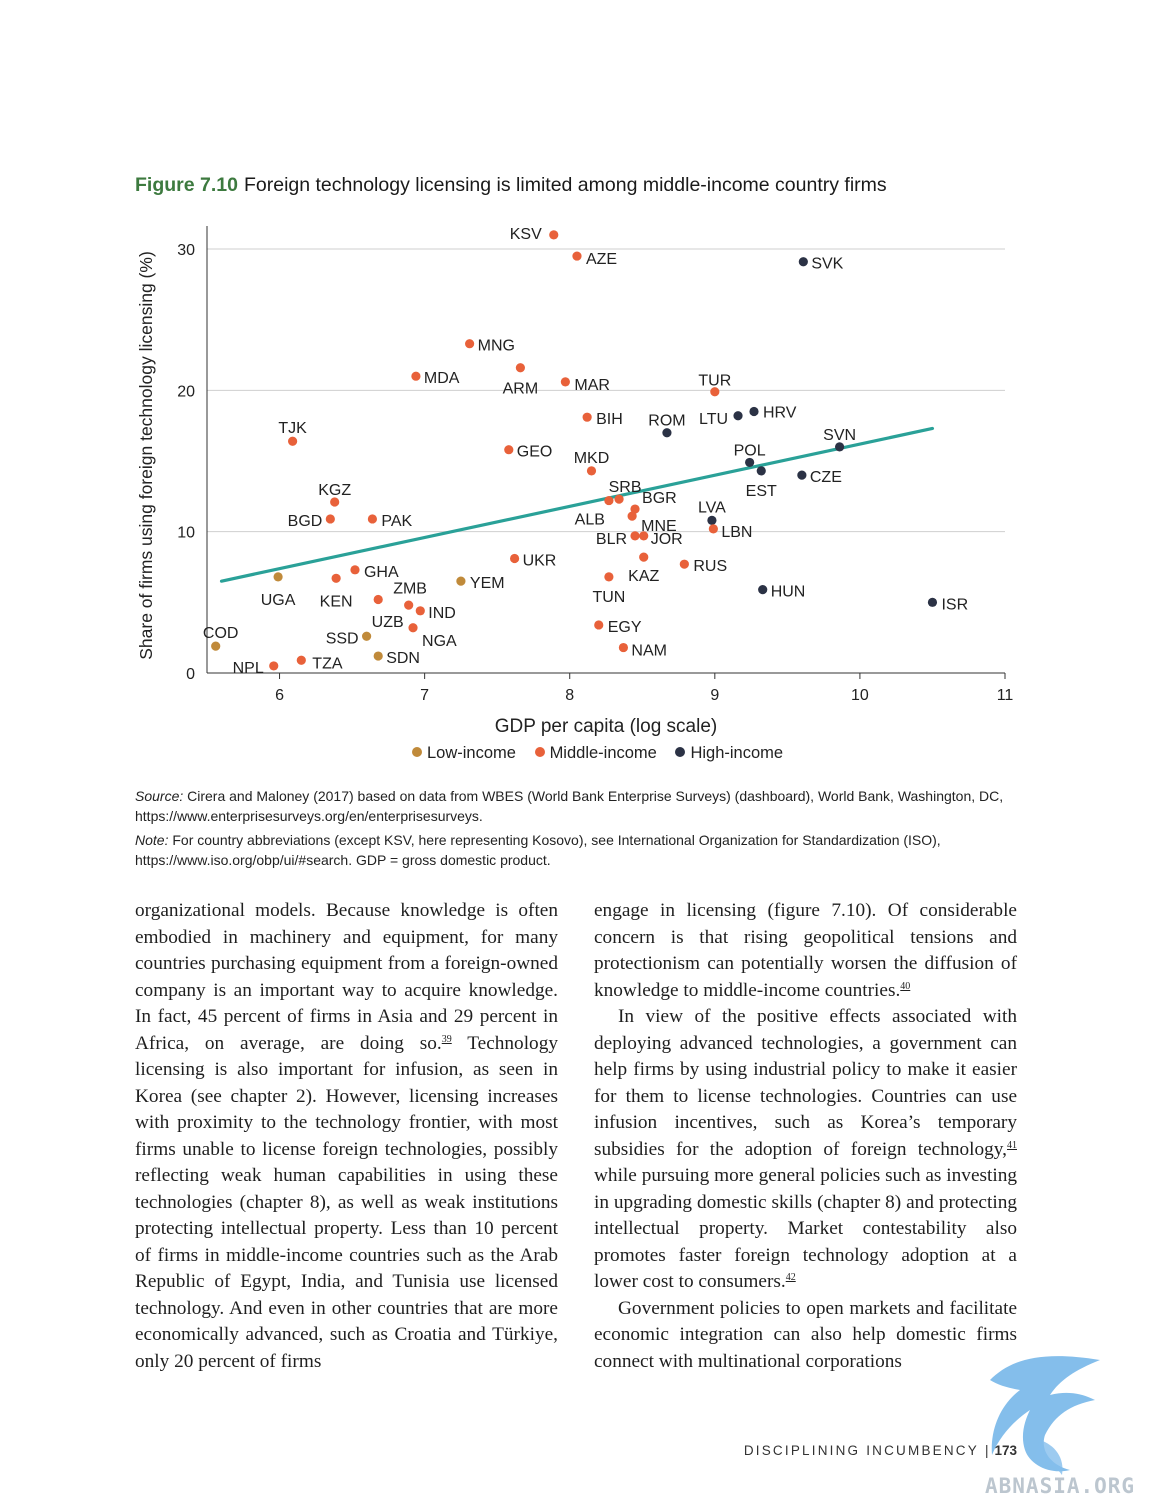 Image resolution: width=1152 pixels, height=1512 pixels. I want to click on point-label-tza: TZA, so click(327, 663).